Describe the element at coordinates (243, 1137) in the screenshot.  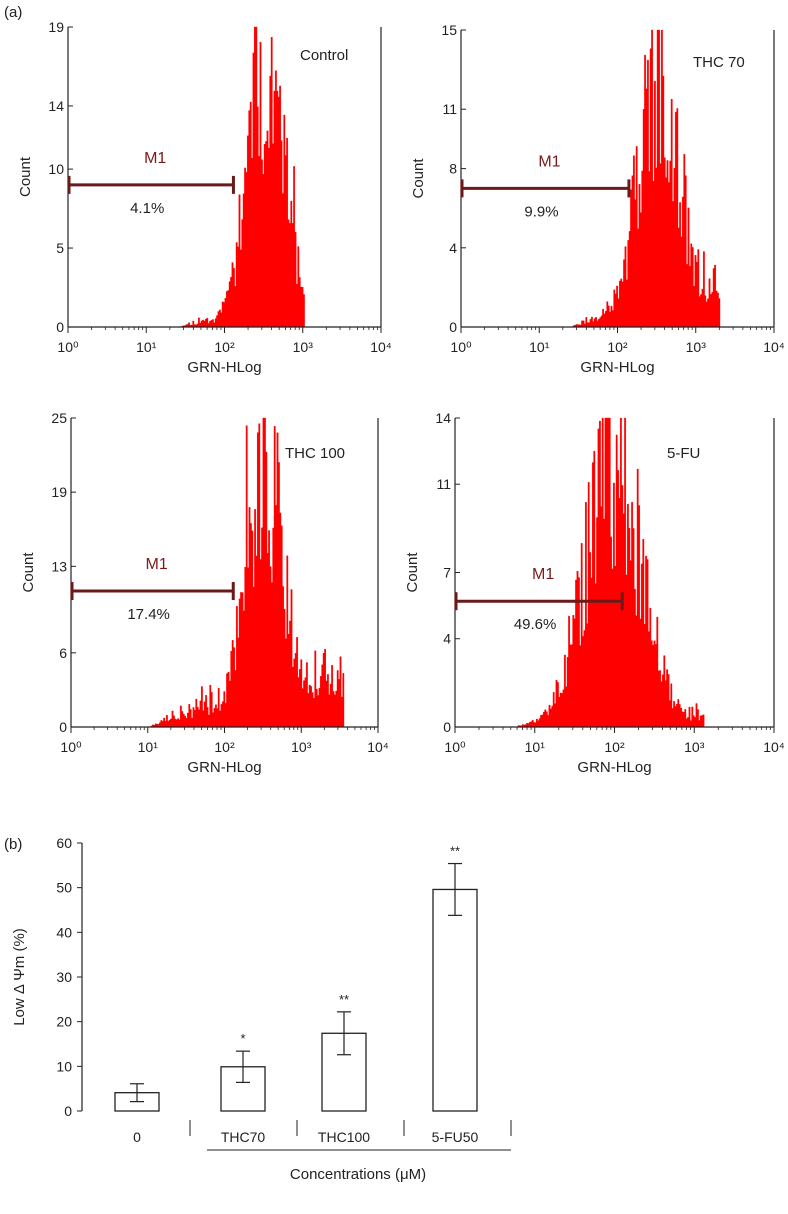
I see `bar-category-label-1: THC70` at that location.